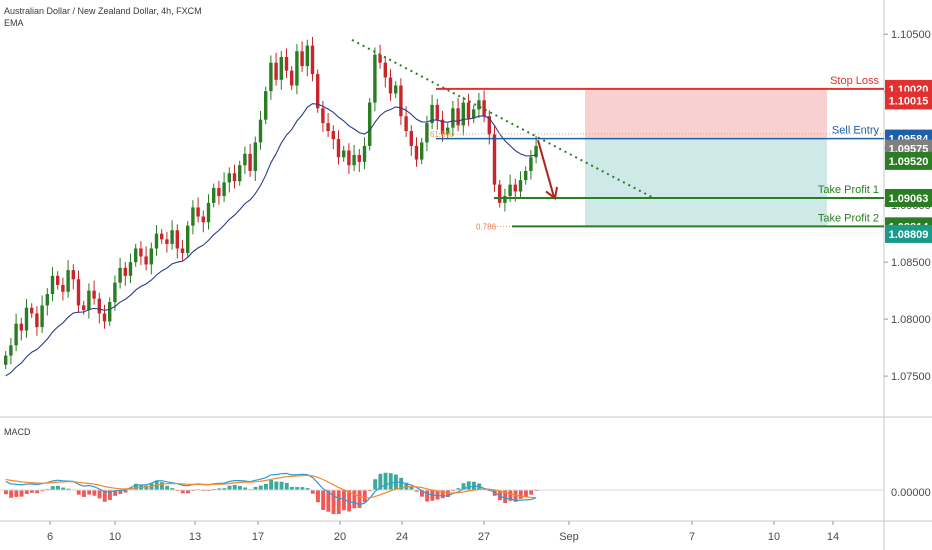 The image size is (932, 550). I want to click on signal-line, so click(271, 486).